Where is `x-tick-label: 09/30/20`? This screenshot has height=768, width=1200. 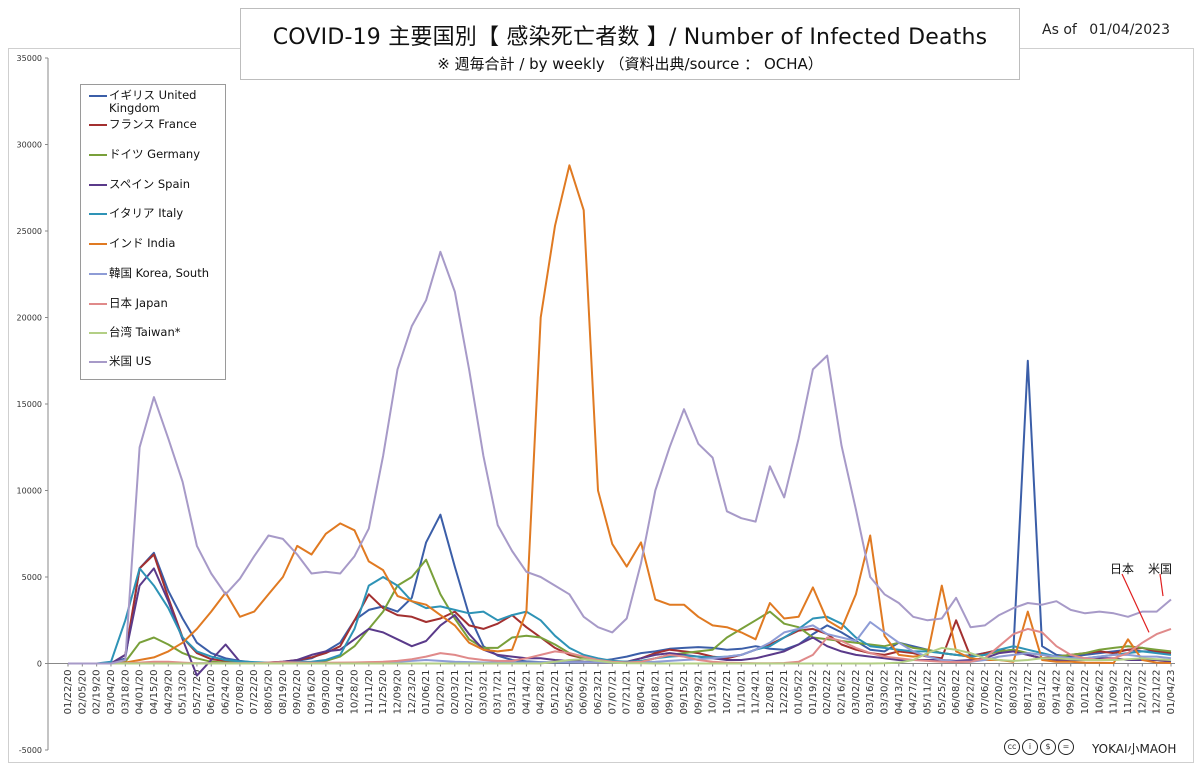
x-tick-label: 09/30/20 is located at coordinates (326, 692).